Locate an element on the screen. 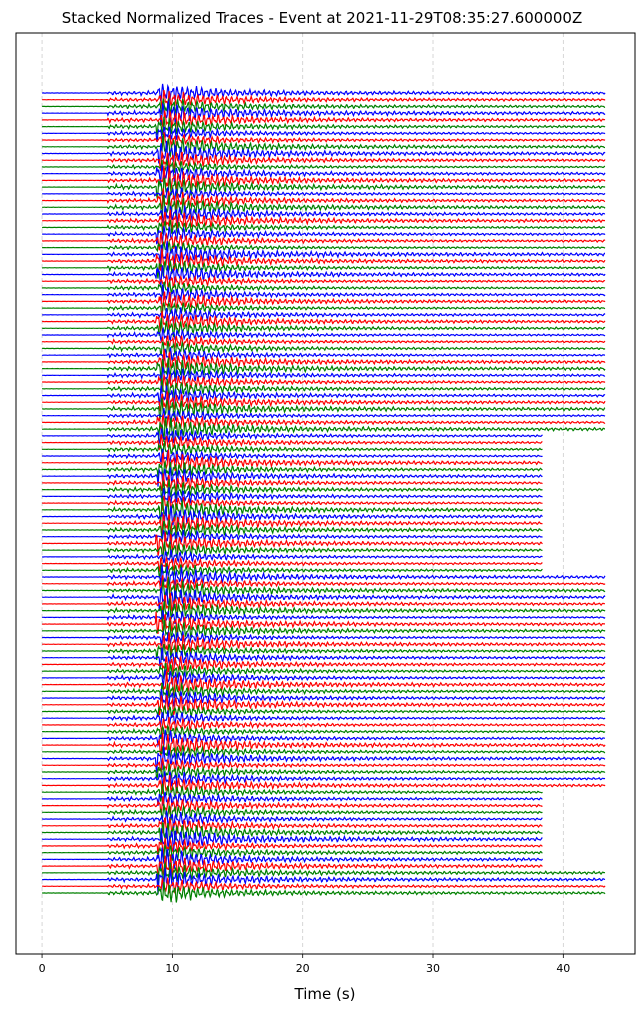 The width and height of the screenshot is (644, 1013). x-tick-label-30: 30 is located at coordinates (433, 968).